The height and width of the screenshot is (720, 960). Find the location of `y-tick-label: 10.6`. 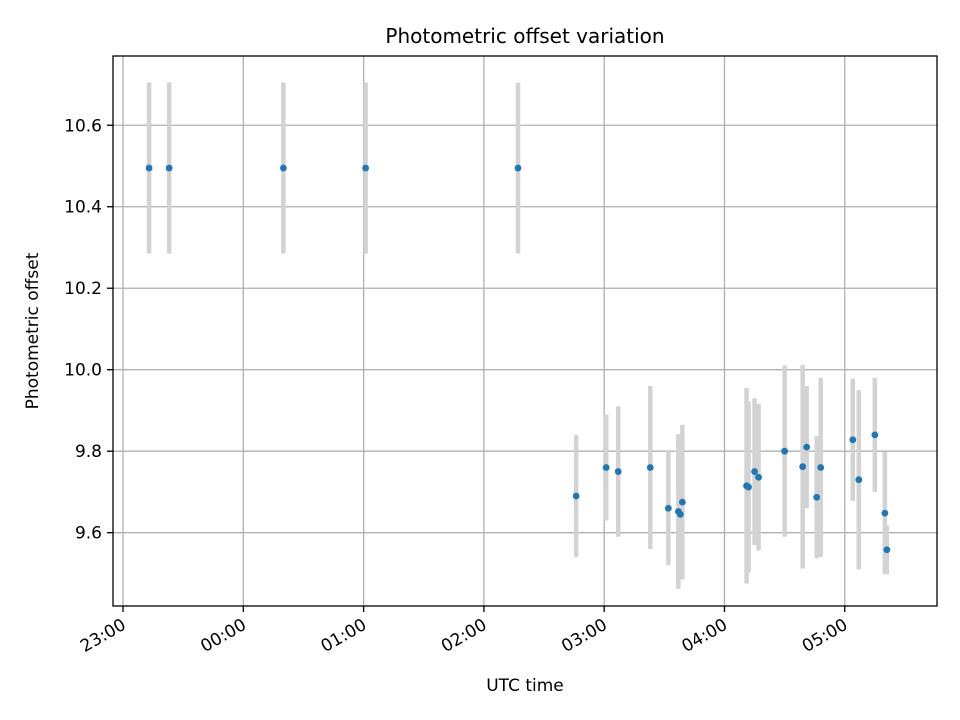

y-tick-label: 10.6 is located at coordinates (83, 126).